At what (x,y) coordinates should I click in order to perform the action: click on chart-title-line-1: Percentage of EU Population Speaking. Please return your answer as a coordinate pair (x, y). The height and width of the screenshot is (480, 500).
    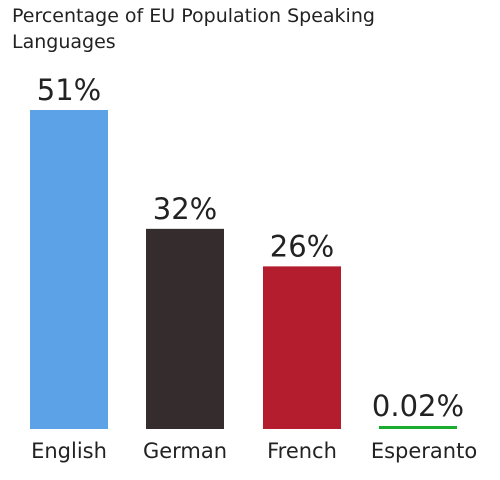
    Looking at the image, I should click on (193, 16).